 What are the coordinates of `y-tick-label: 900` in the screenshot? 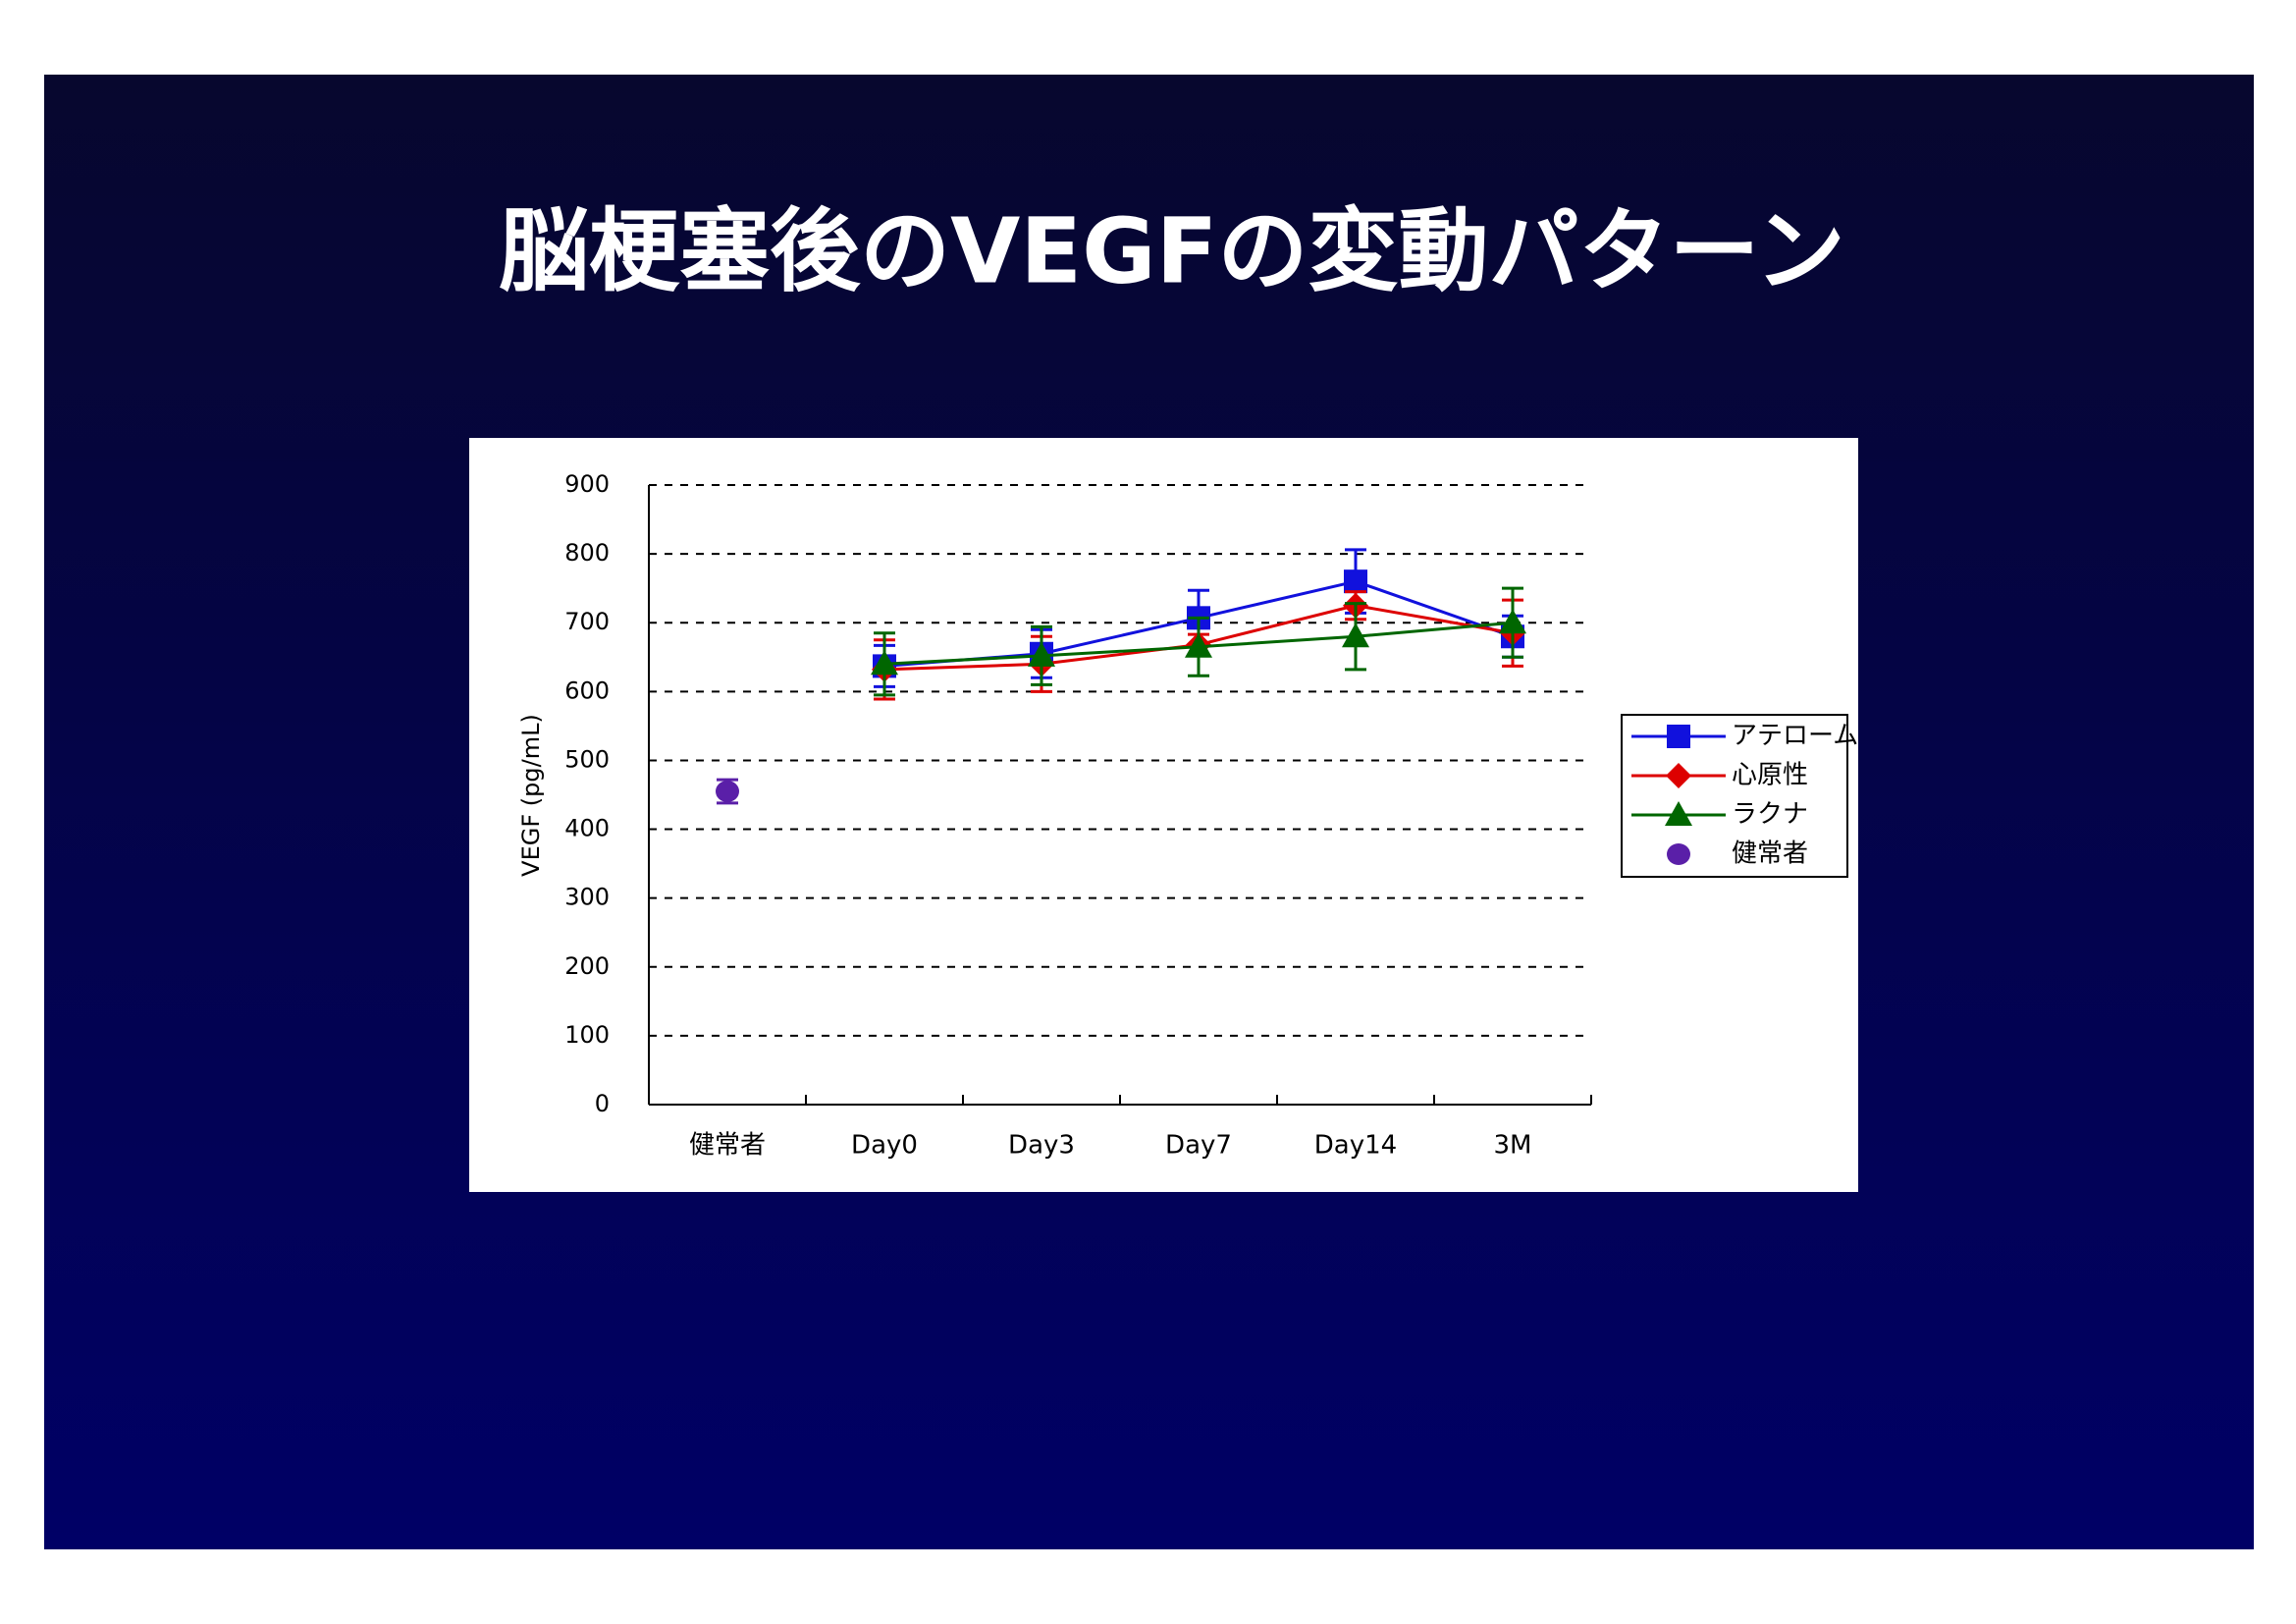 It's located at (587, 484).